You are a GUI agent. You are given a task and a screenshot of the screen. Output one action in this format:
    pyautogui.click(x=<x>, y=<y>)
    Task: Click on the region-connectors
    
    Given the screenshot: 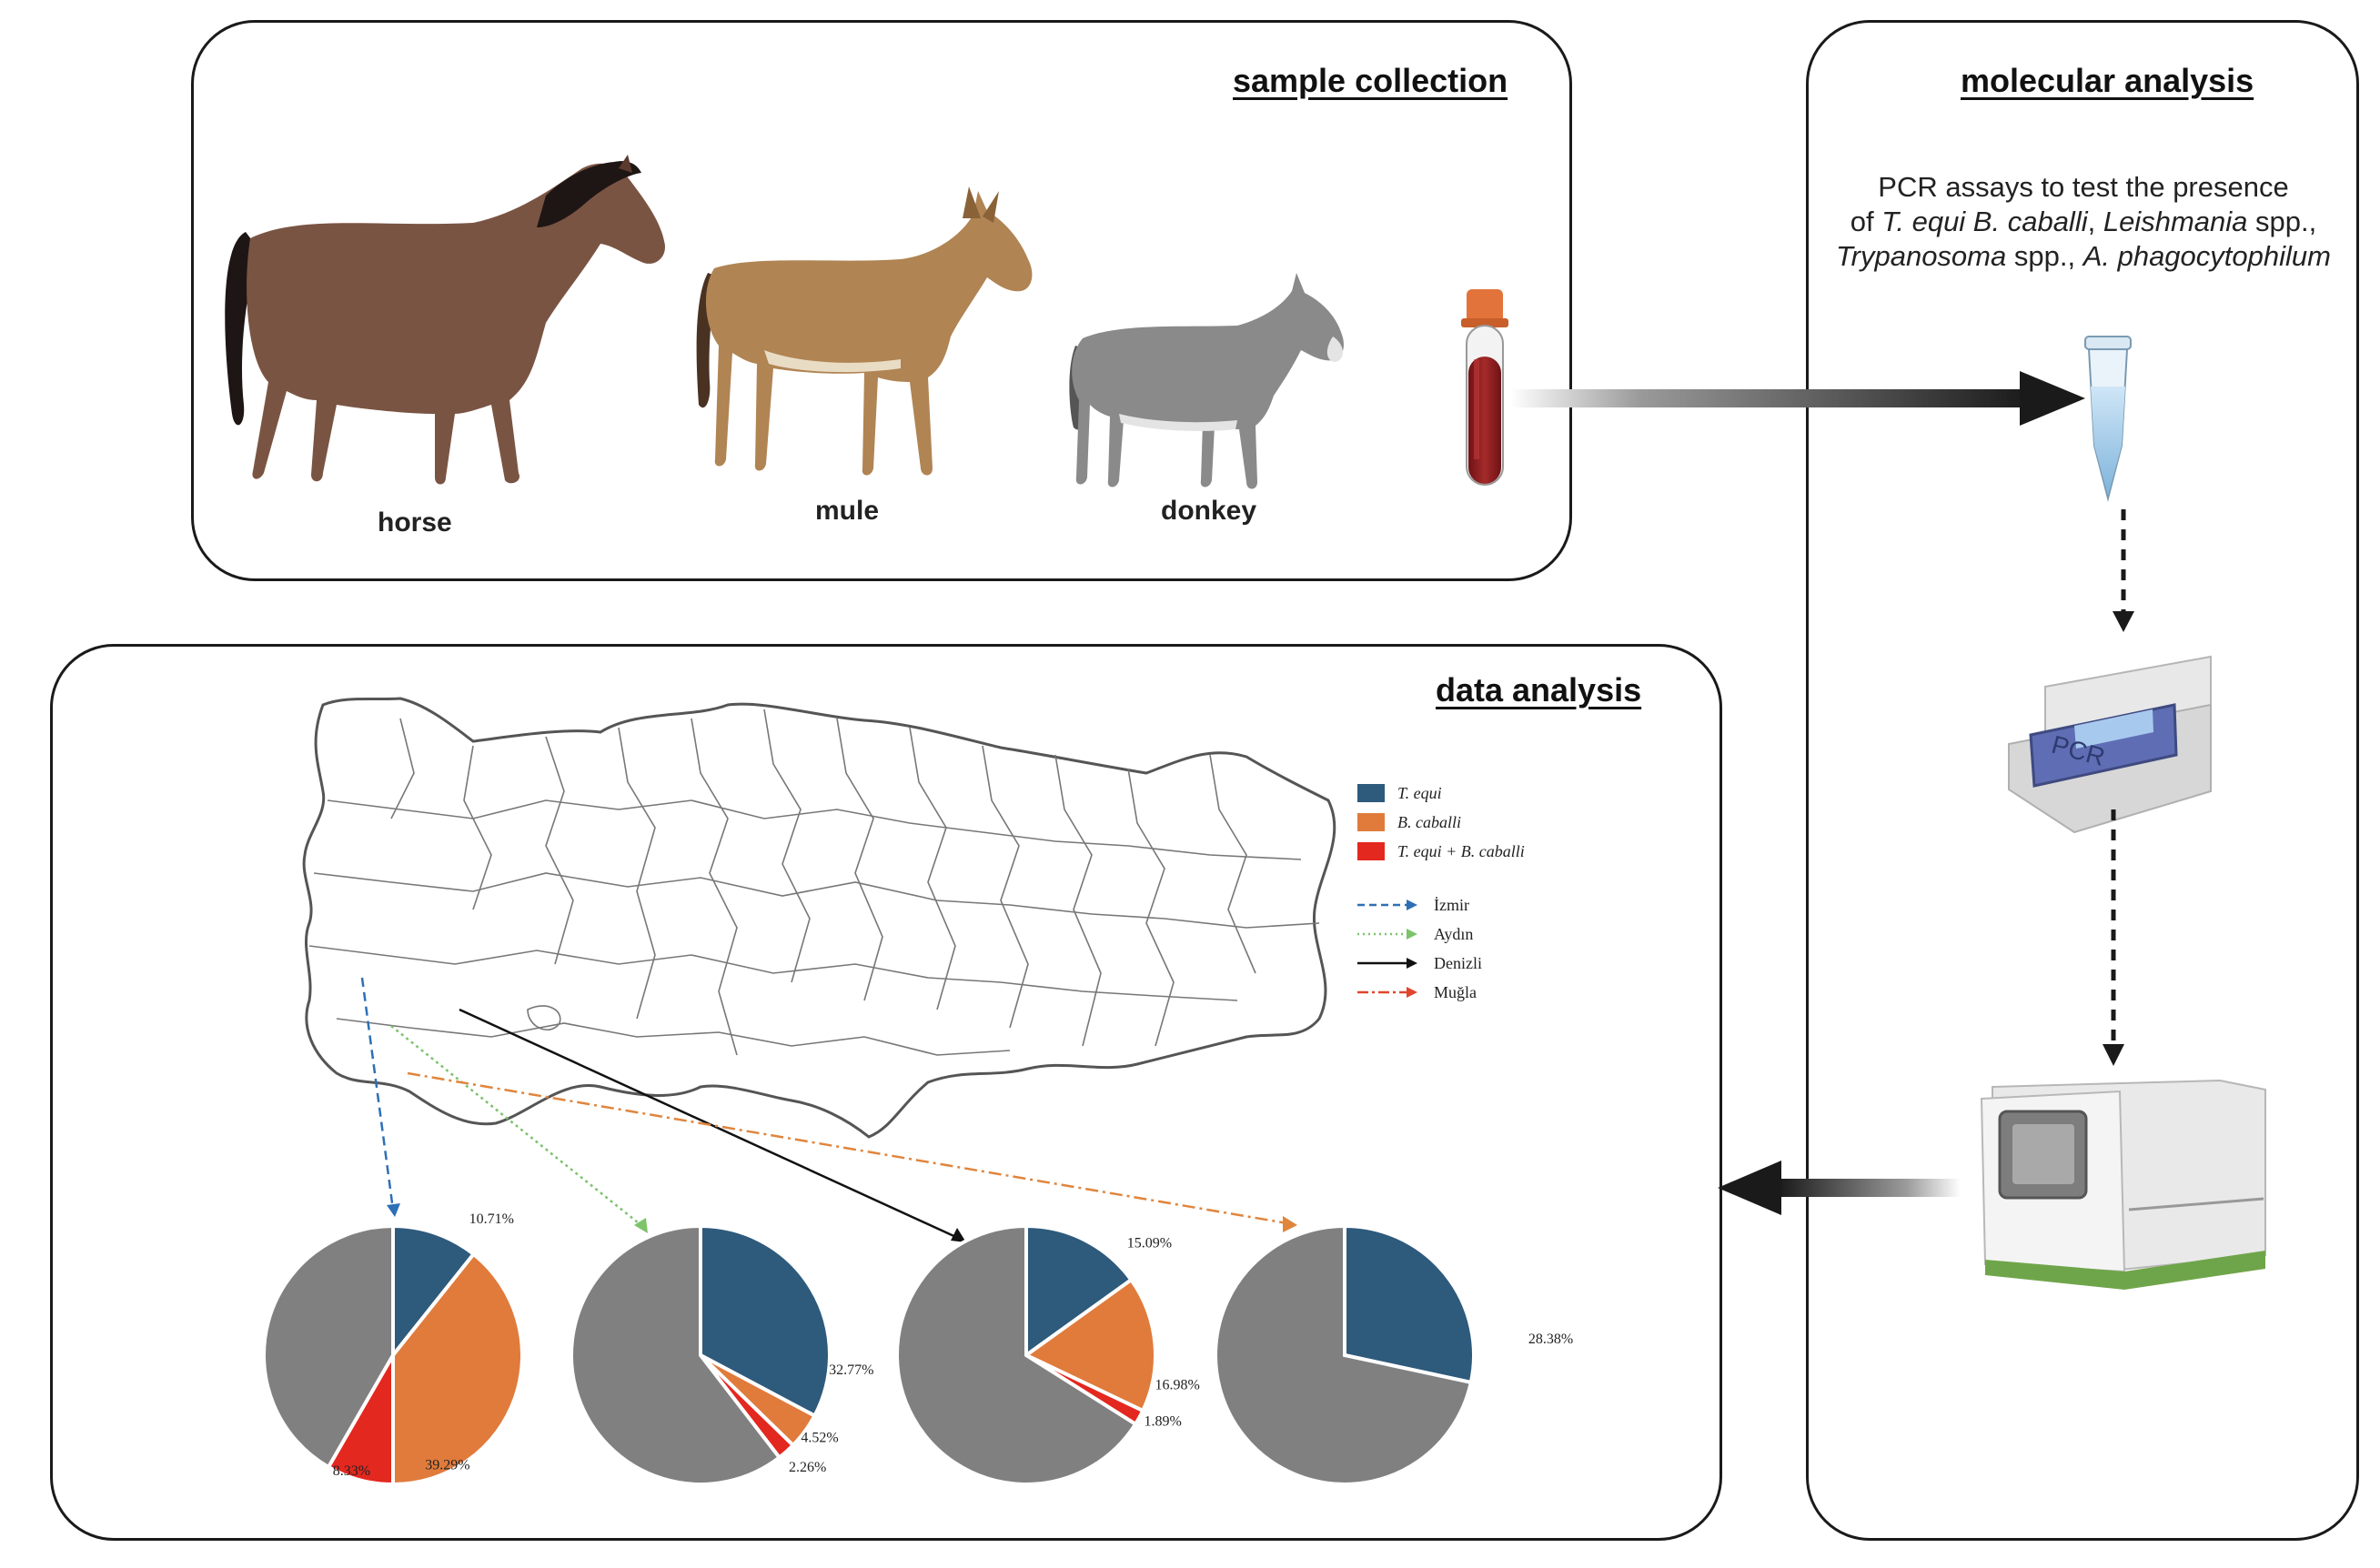 What is the action you would take?
    pyautogui.click(x=828, y=1109)
    